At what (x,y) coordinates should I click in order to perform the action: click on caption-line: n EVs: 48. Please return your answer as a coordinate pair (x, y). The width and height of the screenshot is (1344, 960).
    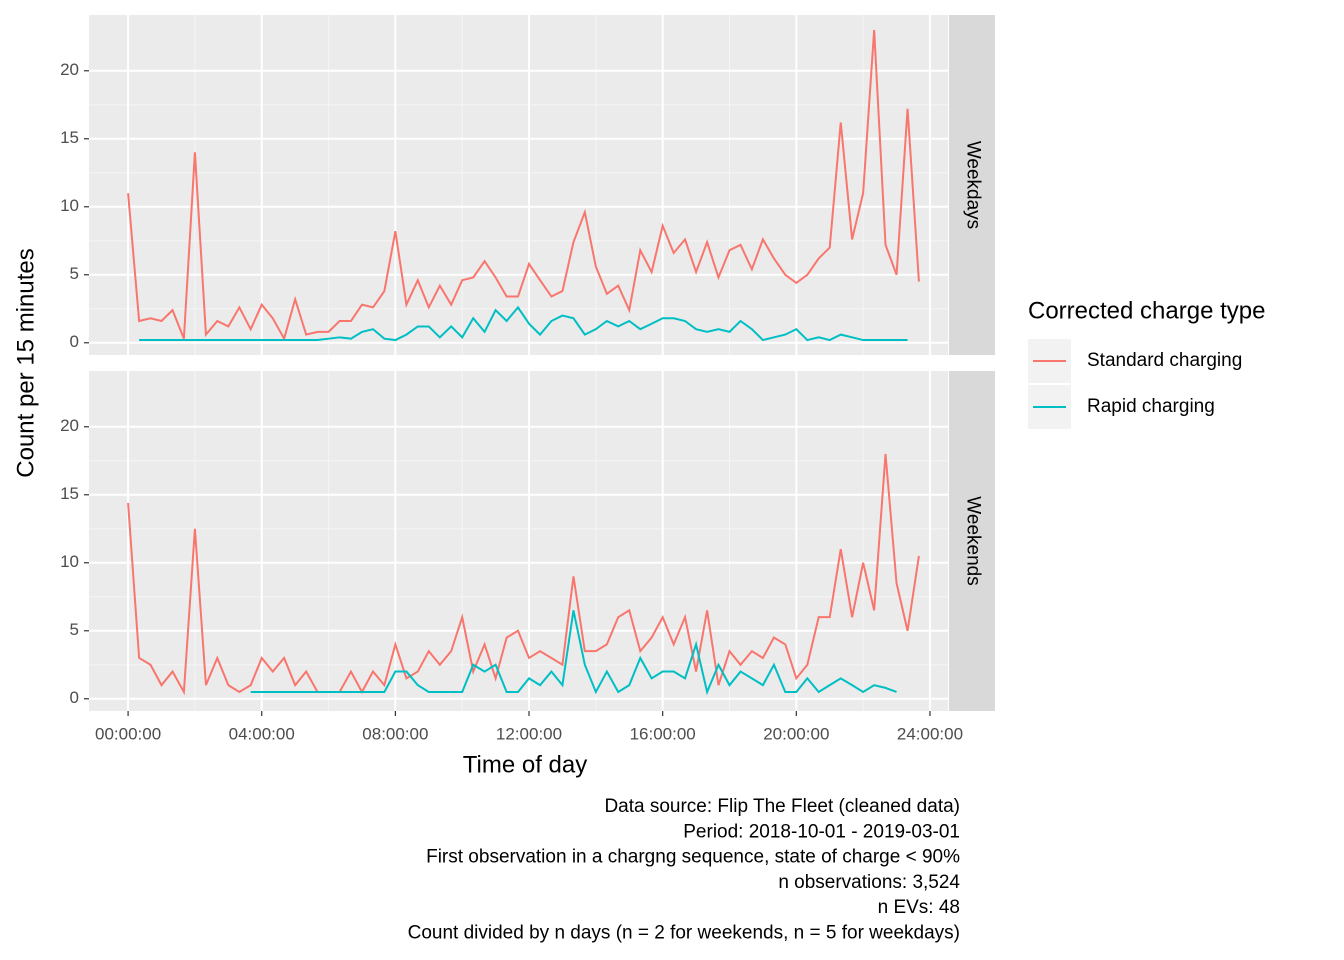
    Looking at the image, I should click on (919, 907).